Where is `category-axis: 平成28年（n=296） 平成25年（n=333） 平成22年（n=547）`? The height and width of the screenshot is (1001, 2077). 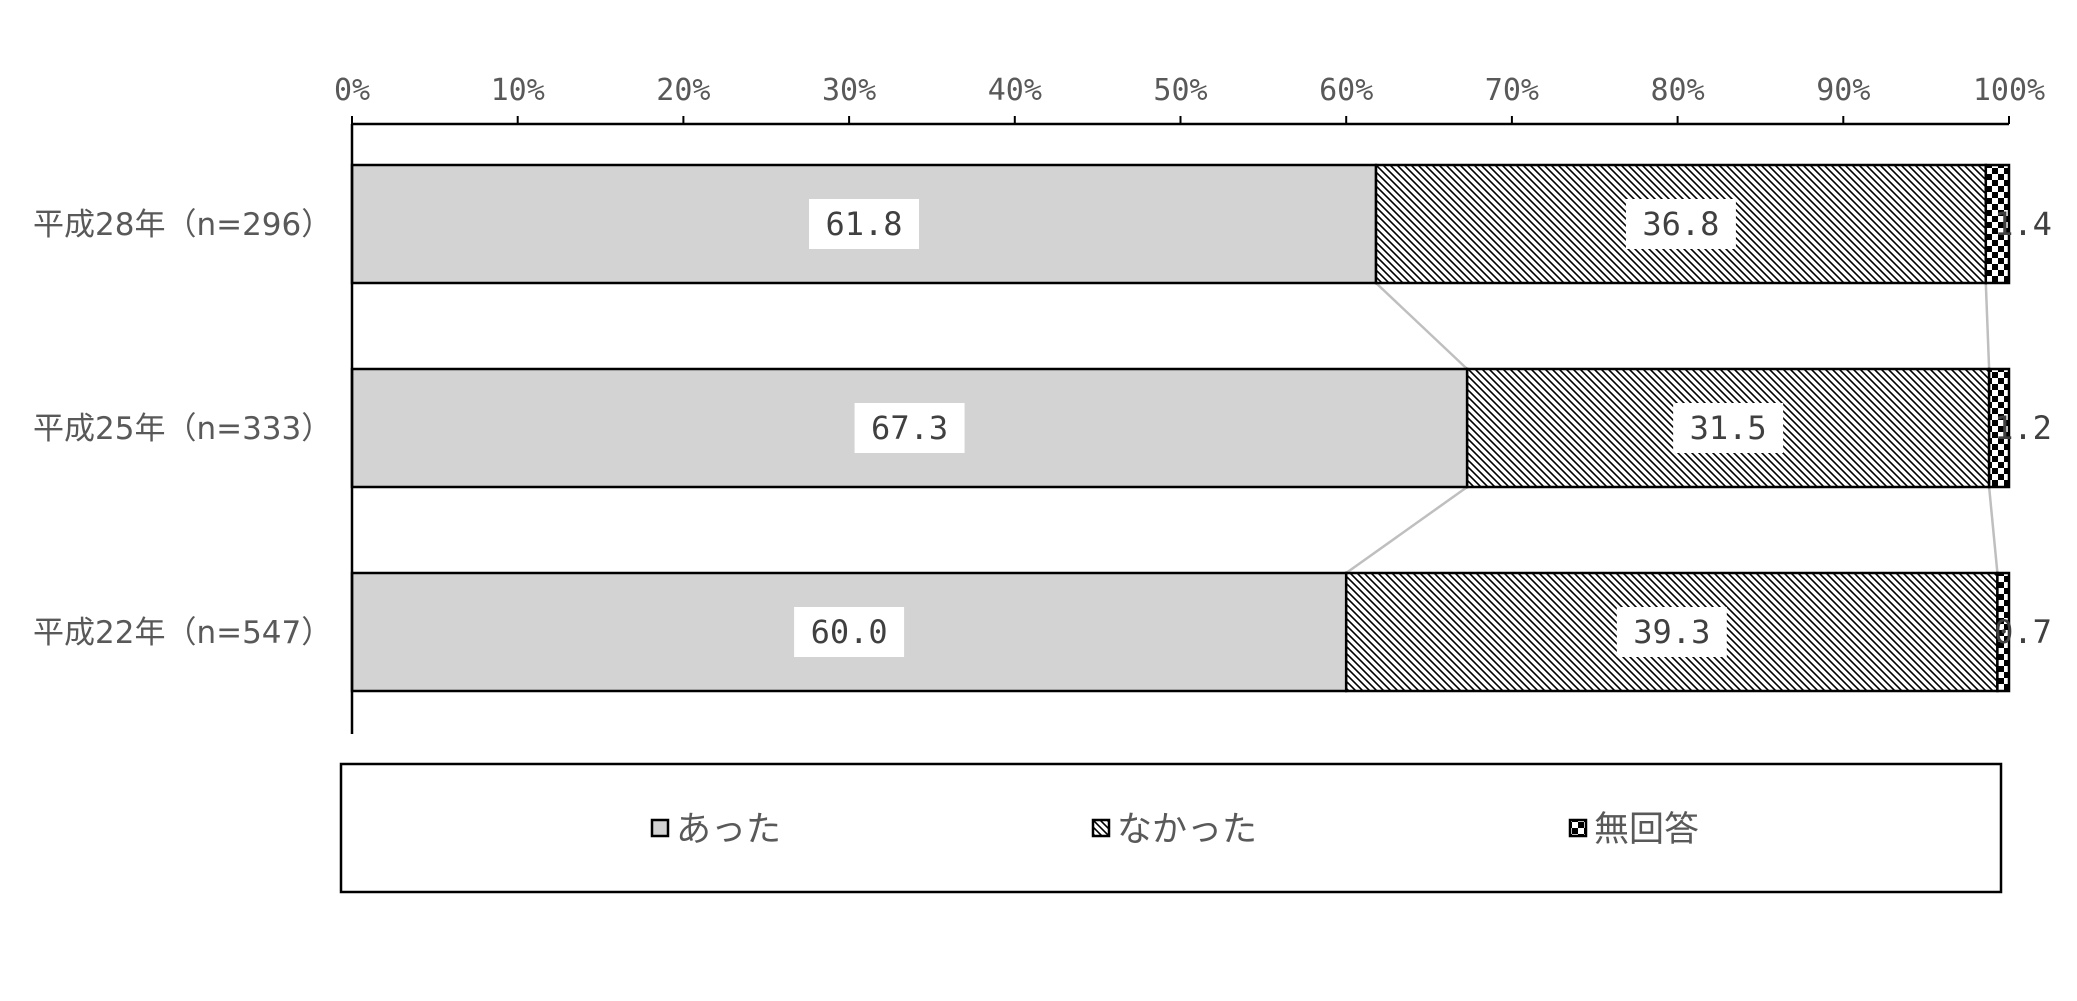
category-axis: 平成28年（n=296） 平成25年（n=333） 平成22年（n=547） is located at coordinates (193, 429).